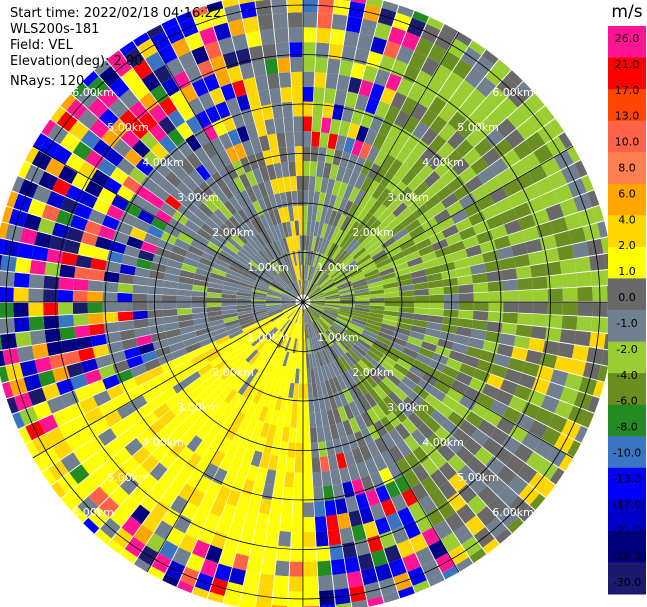 Image resolution: width=647 pixels, height=607 pixels. What do you see at coordinates (381, 167) in the screenshot?
I see `azimuth-spoke` at bounding box center [381, 167].